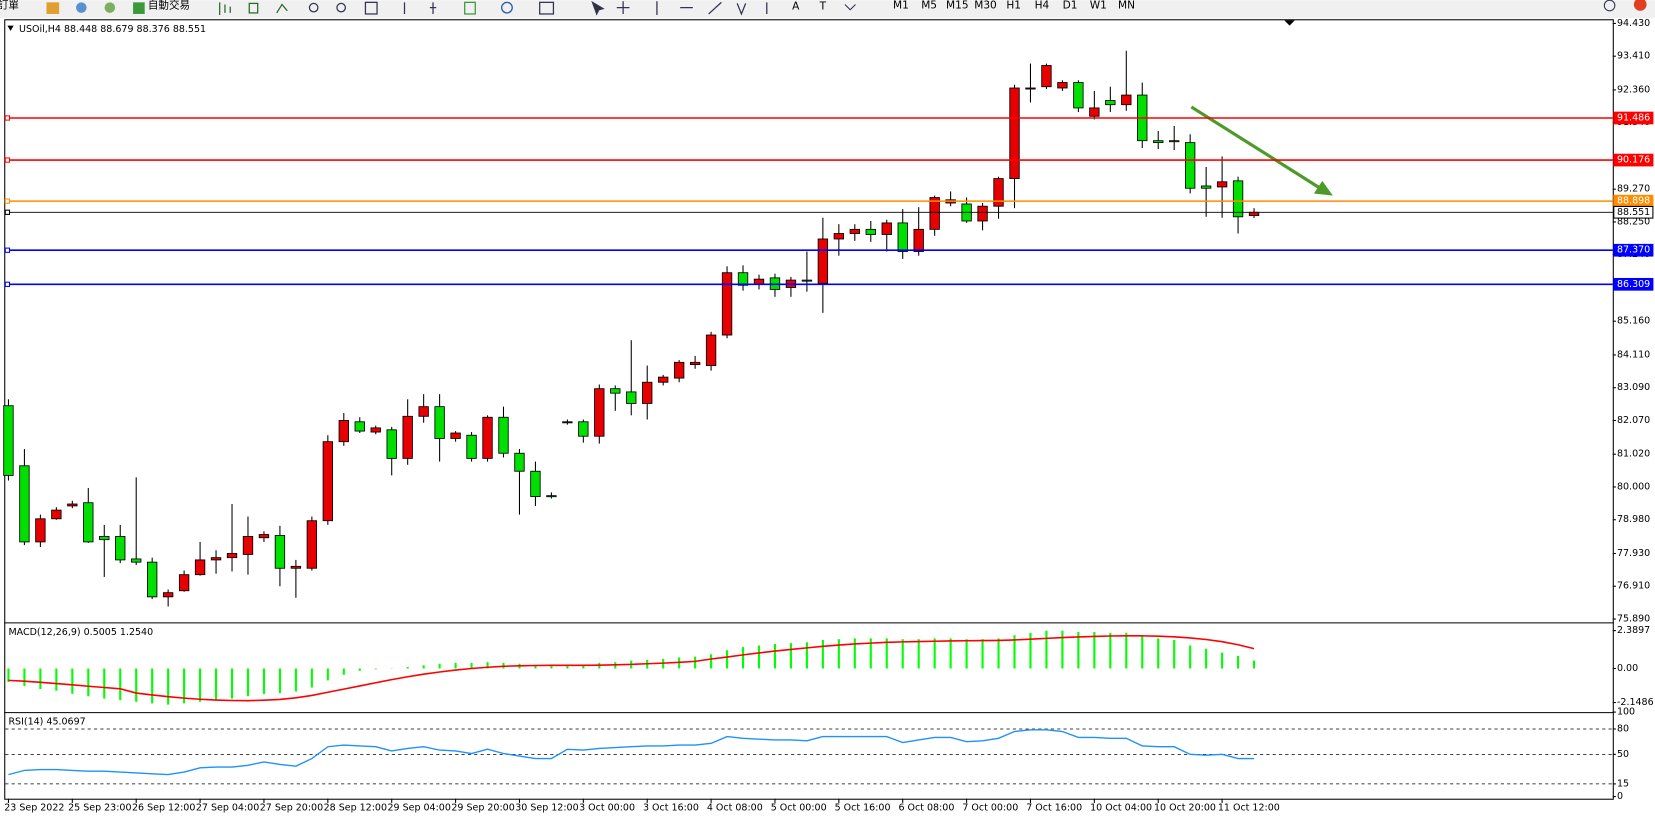 The height and width of the screenshot is (819, 1655). Describe the element at coordinates (957, 6) in the screenshot. I see `timeframe-button: M15` at that location.